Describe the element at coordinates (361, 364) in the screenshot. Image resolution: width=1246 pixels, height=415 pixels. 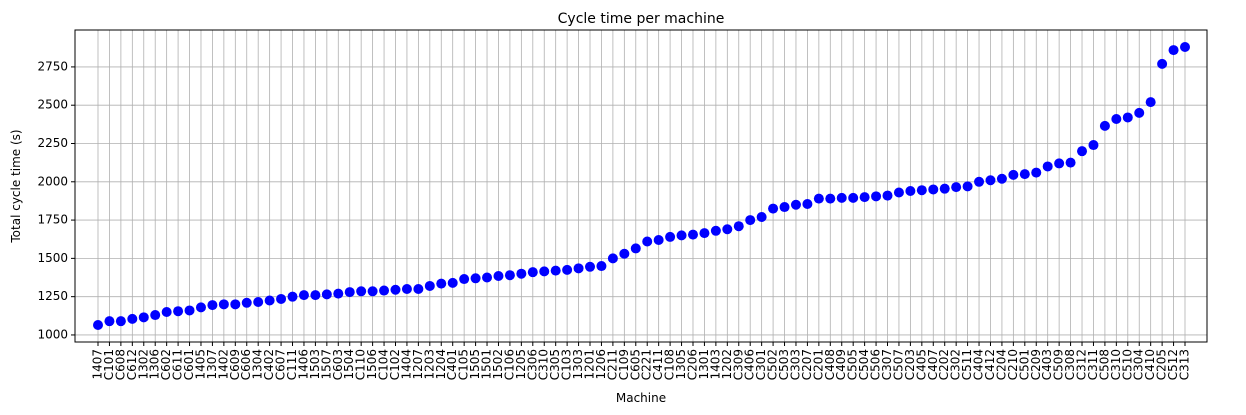
I see `x-tick-label: C110` at that location.